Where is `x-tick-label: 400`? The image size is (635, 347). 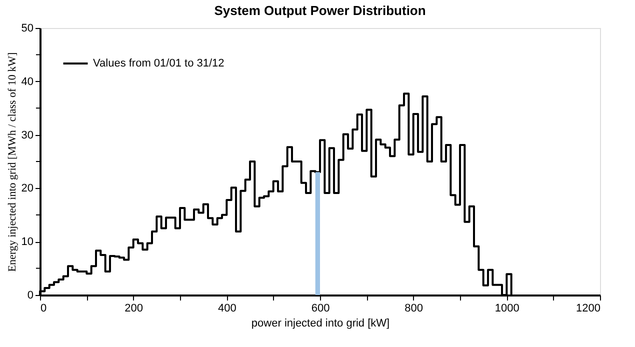 x-tick-label: 400 is located at coordinates (227, 308).